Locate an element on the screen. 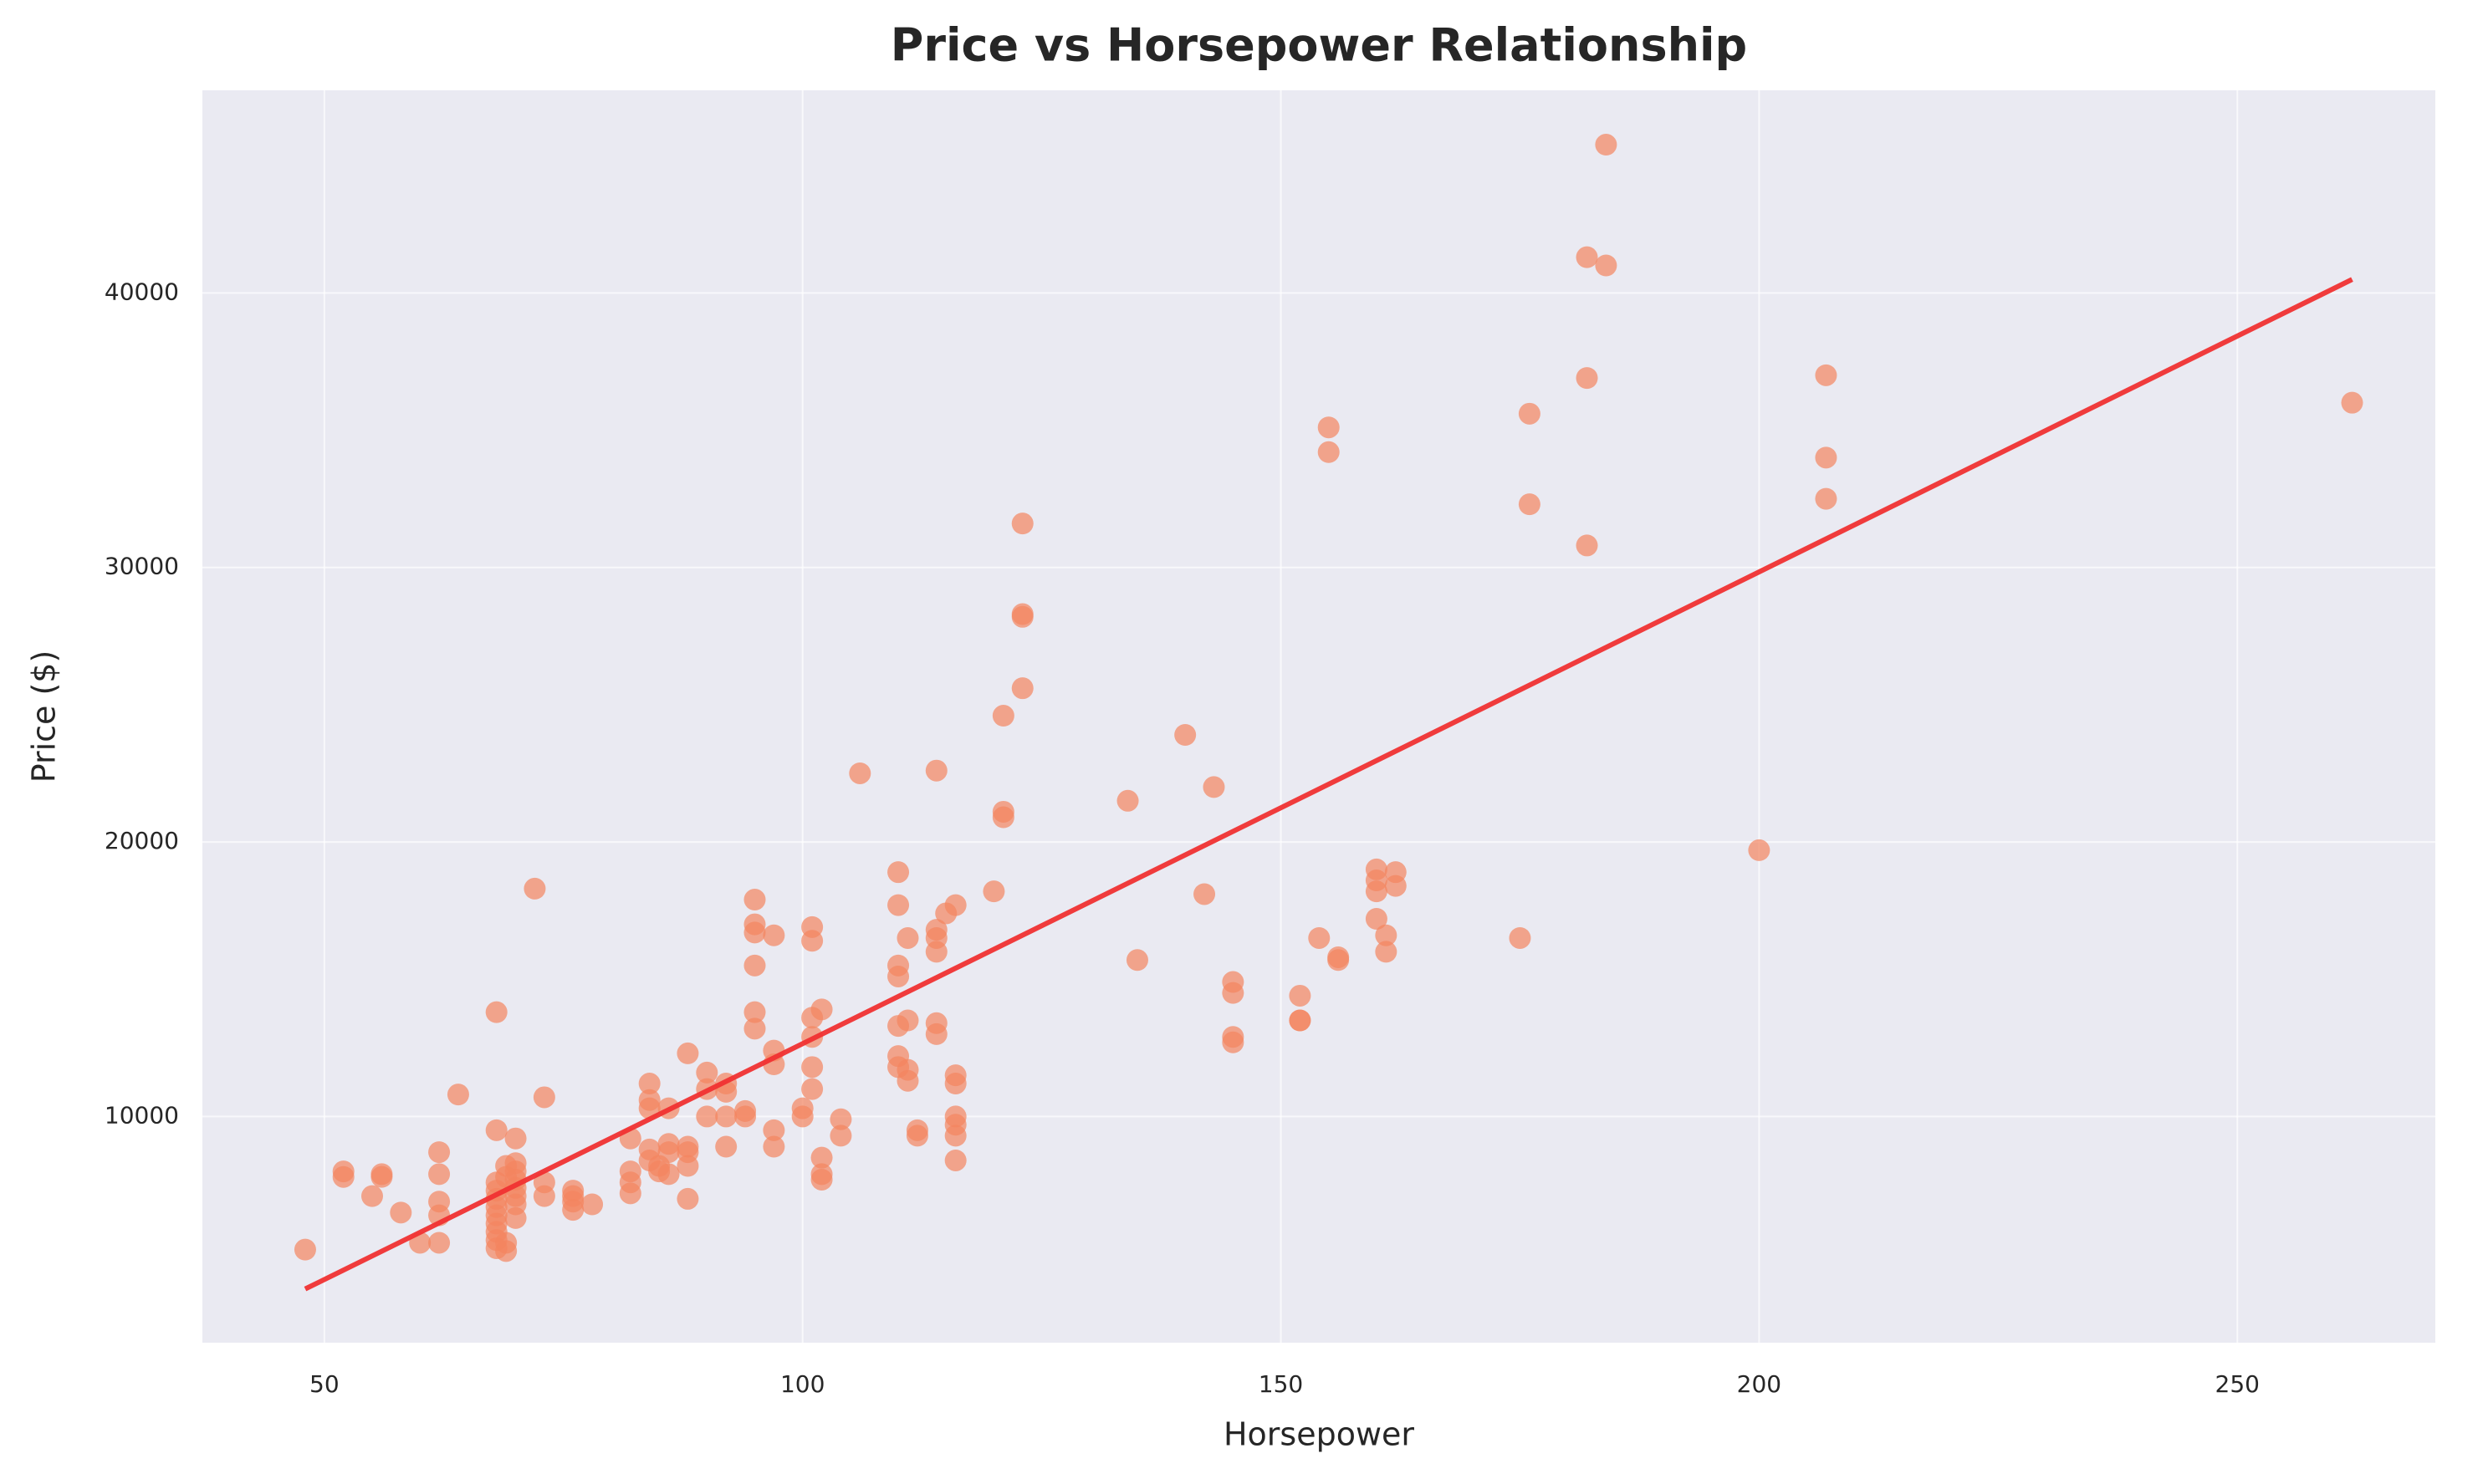 The image size is (2483, 1484). x-tick-label: 250 is located at coordinates (2237, 1384).